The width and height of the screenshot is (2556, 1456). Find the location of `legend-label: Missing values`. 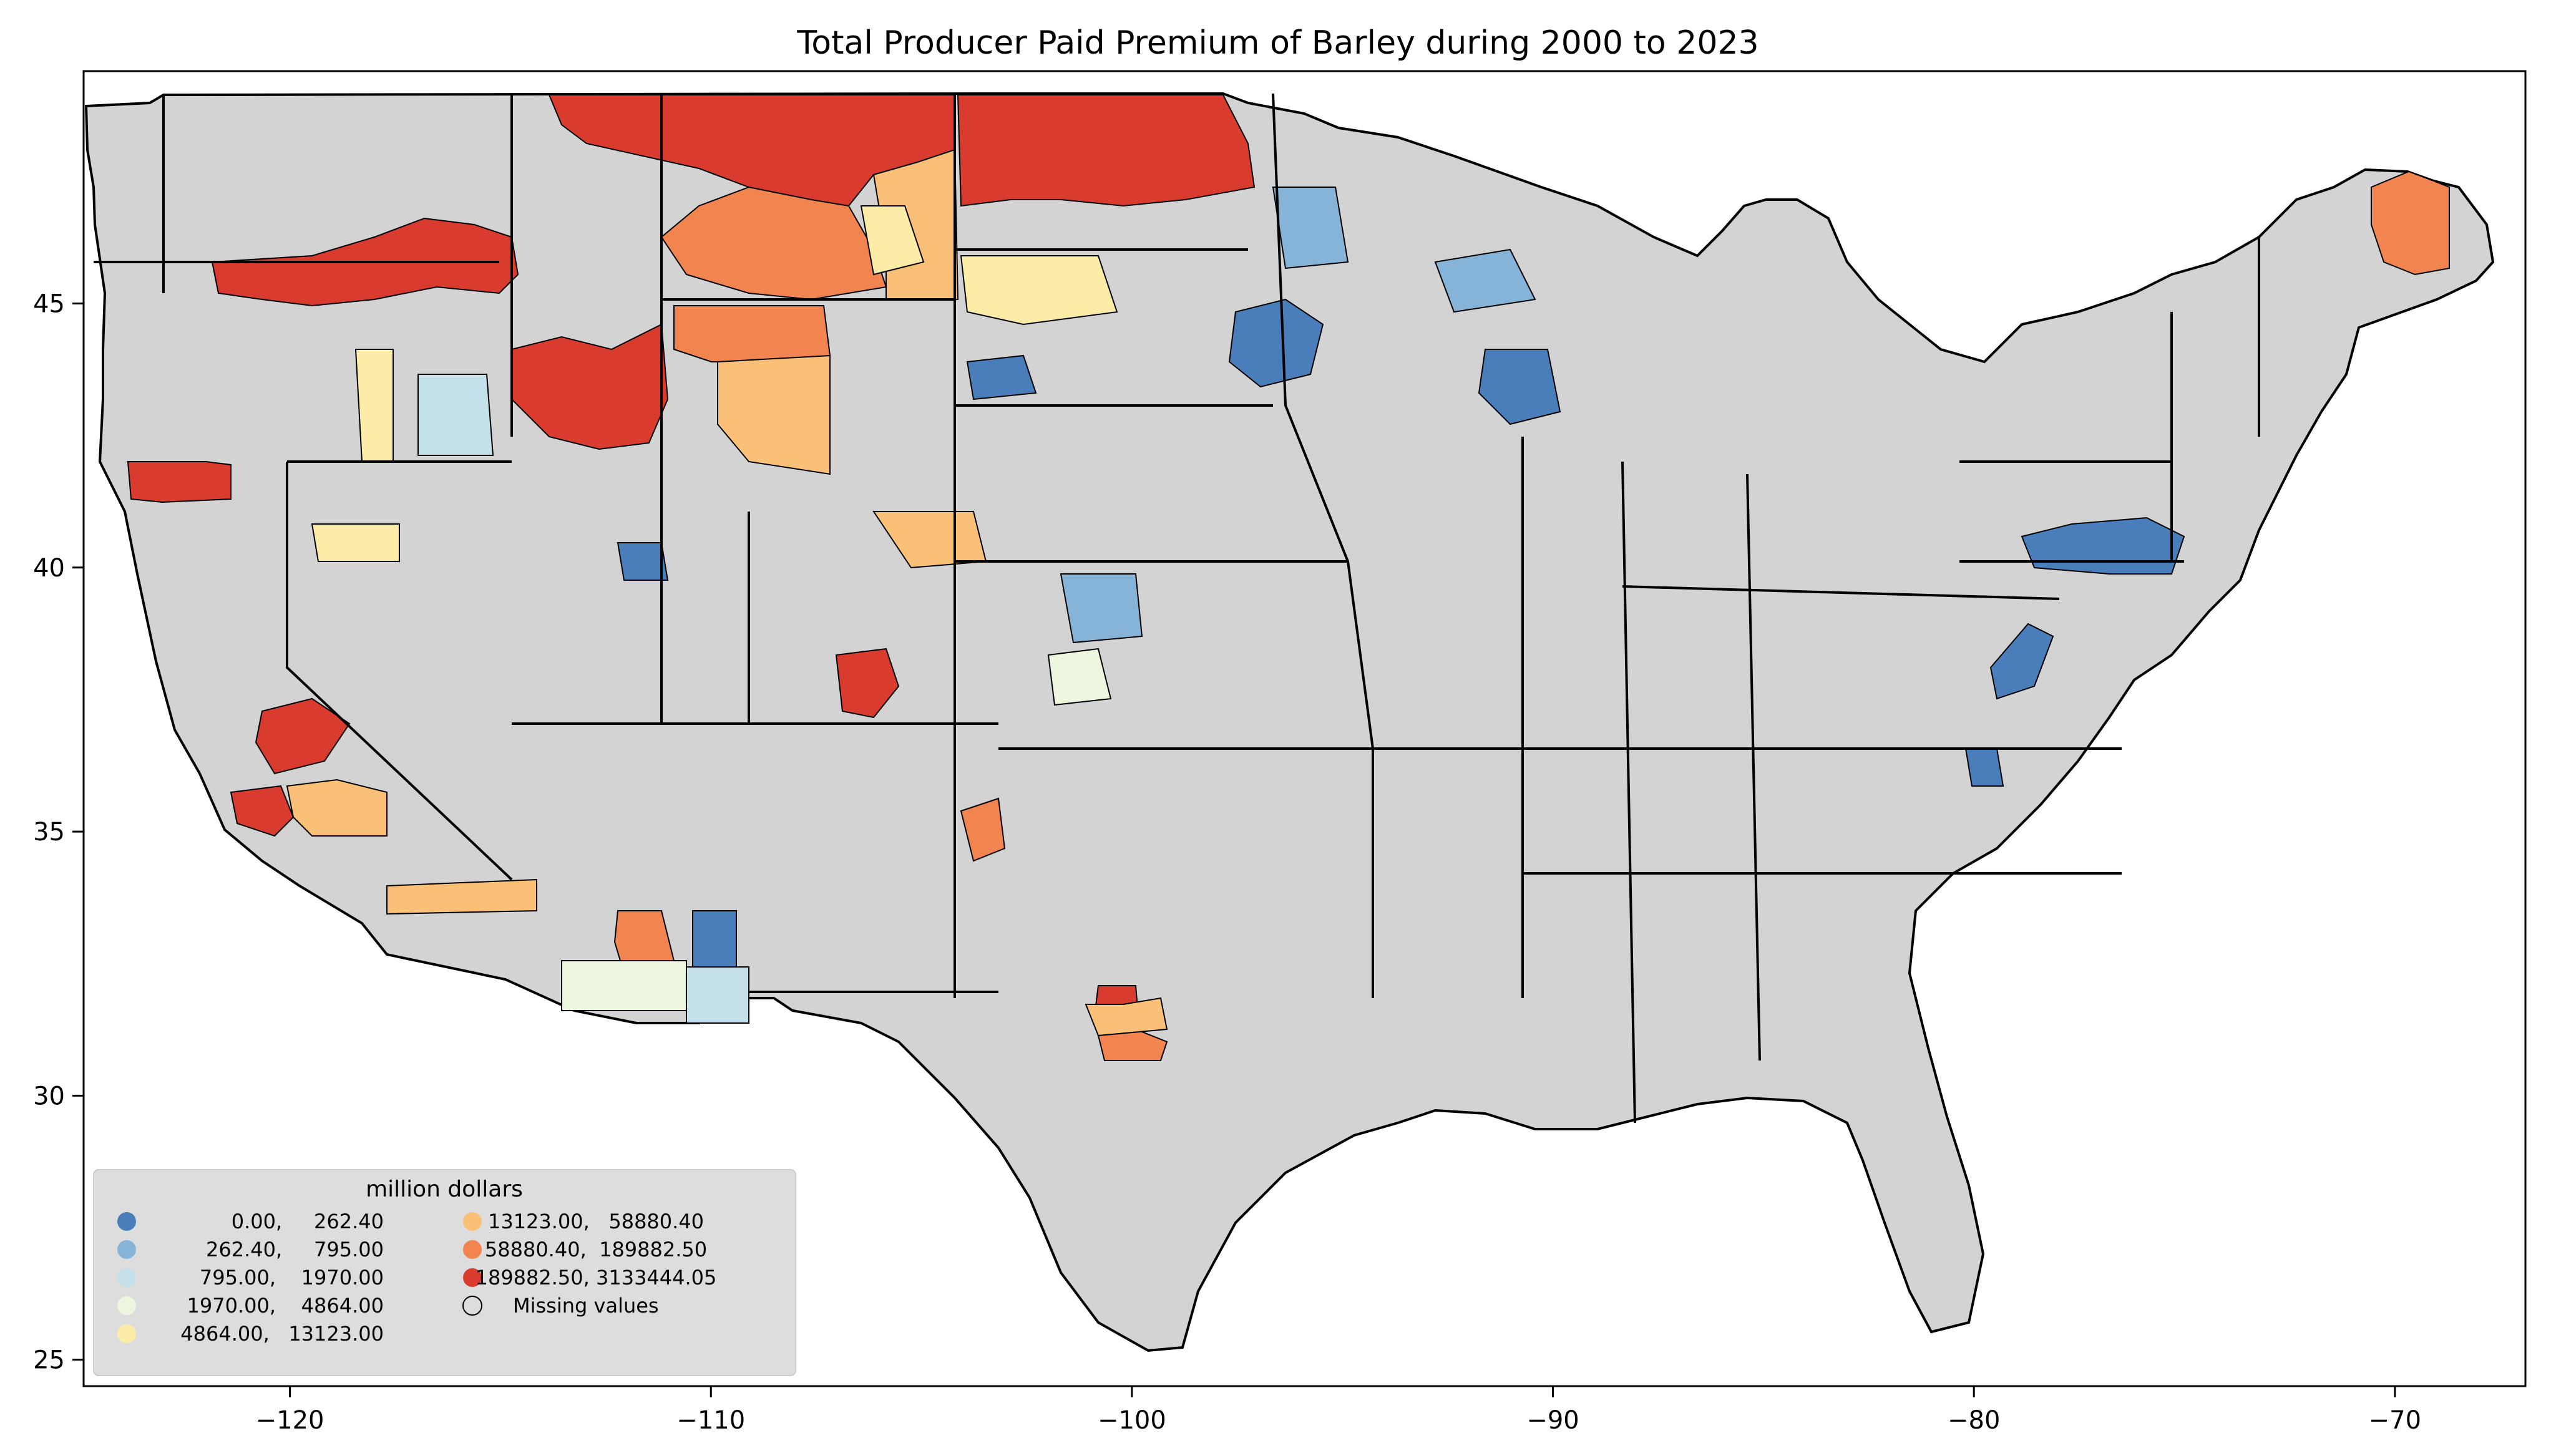

legend-label: Missing values is located at coordinates (586, 1306).